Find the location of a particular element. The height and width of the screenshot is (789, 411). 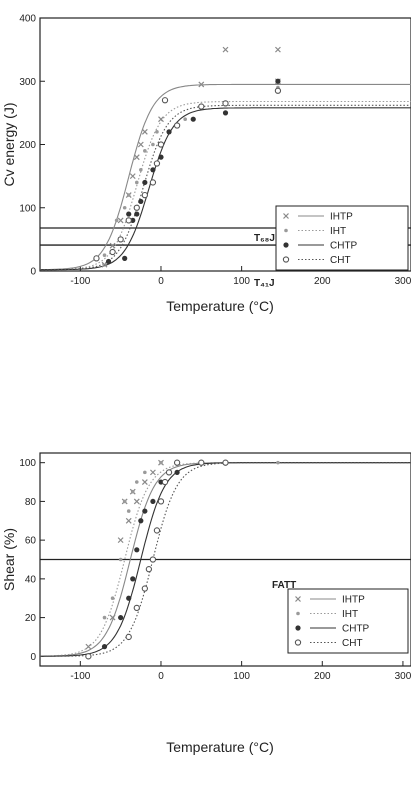

x-tick-label: -100 is located at coordinates (80, 676).